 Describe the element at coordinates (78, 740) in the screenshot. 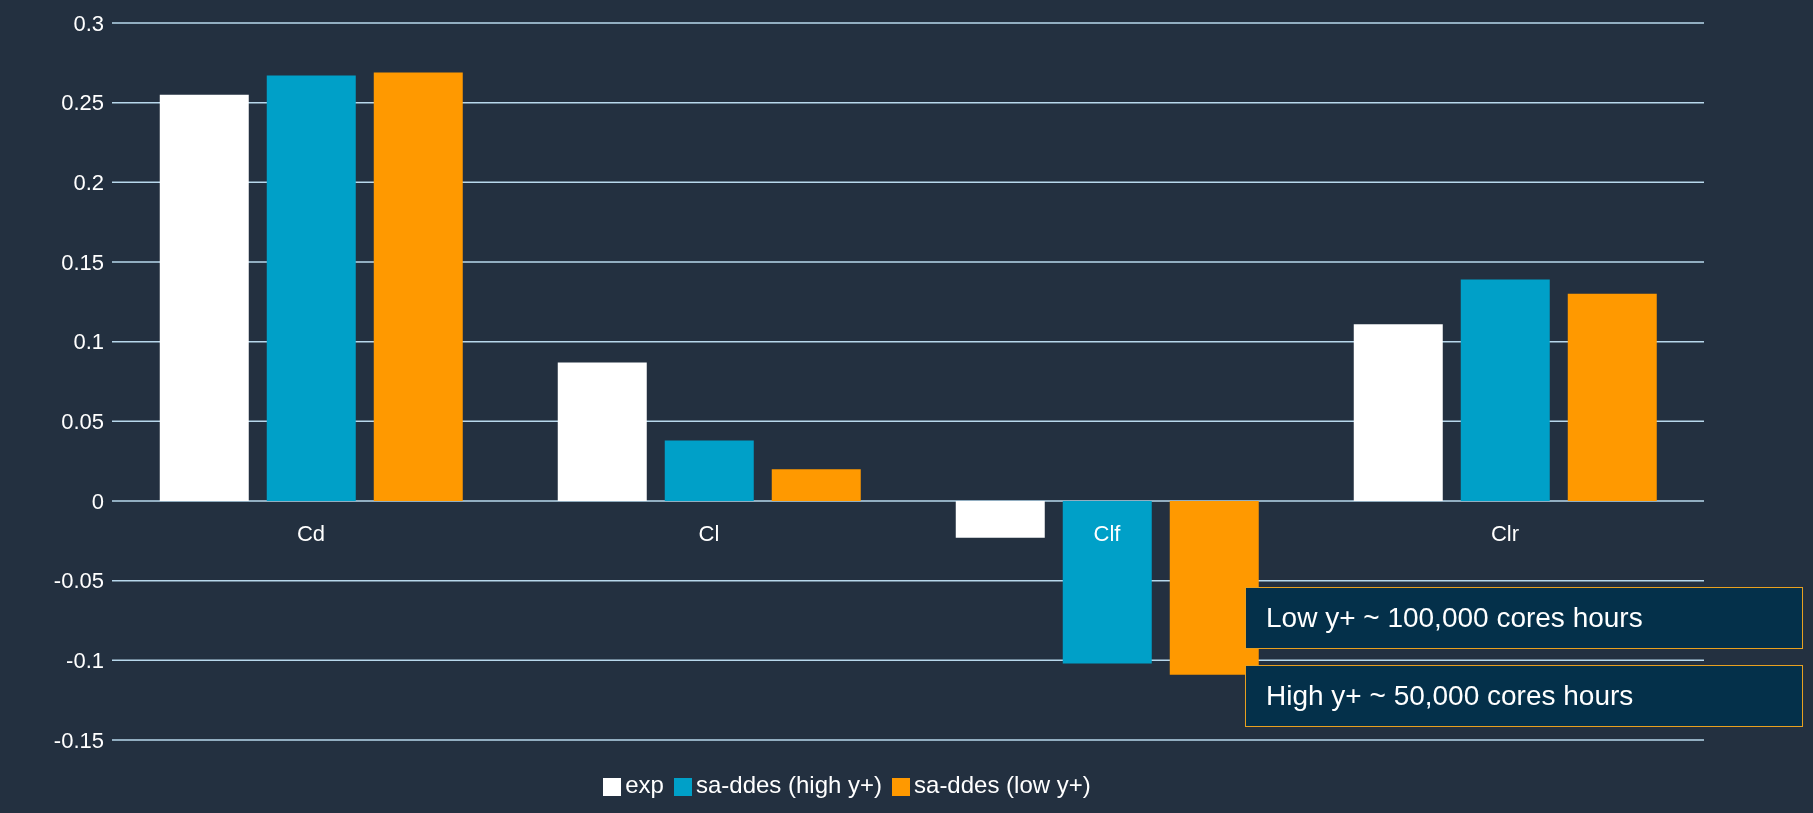

I see `y-tick-label: -0.15` at that location.